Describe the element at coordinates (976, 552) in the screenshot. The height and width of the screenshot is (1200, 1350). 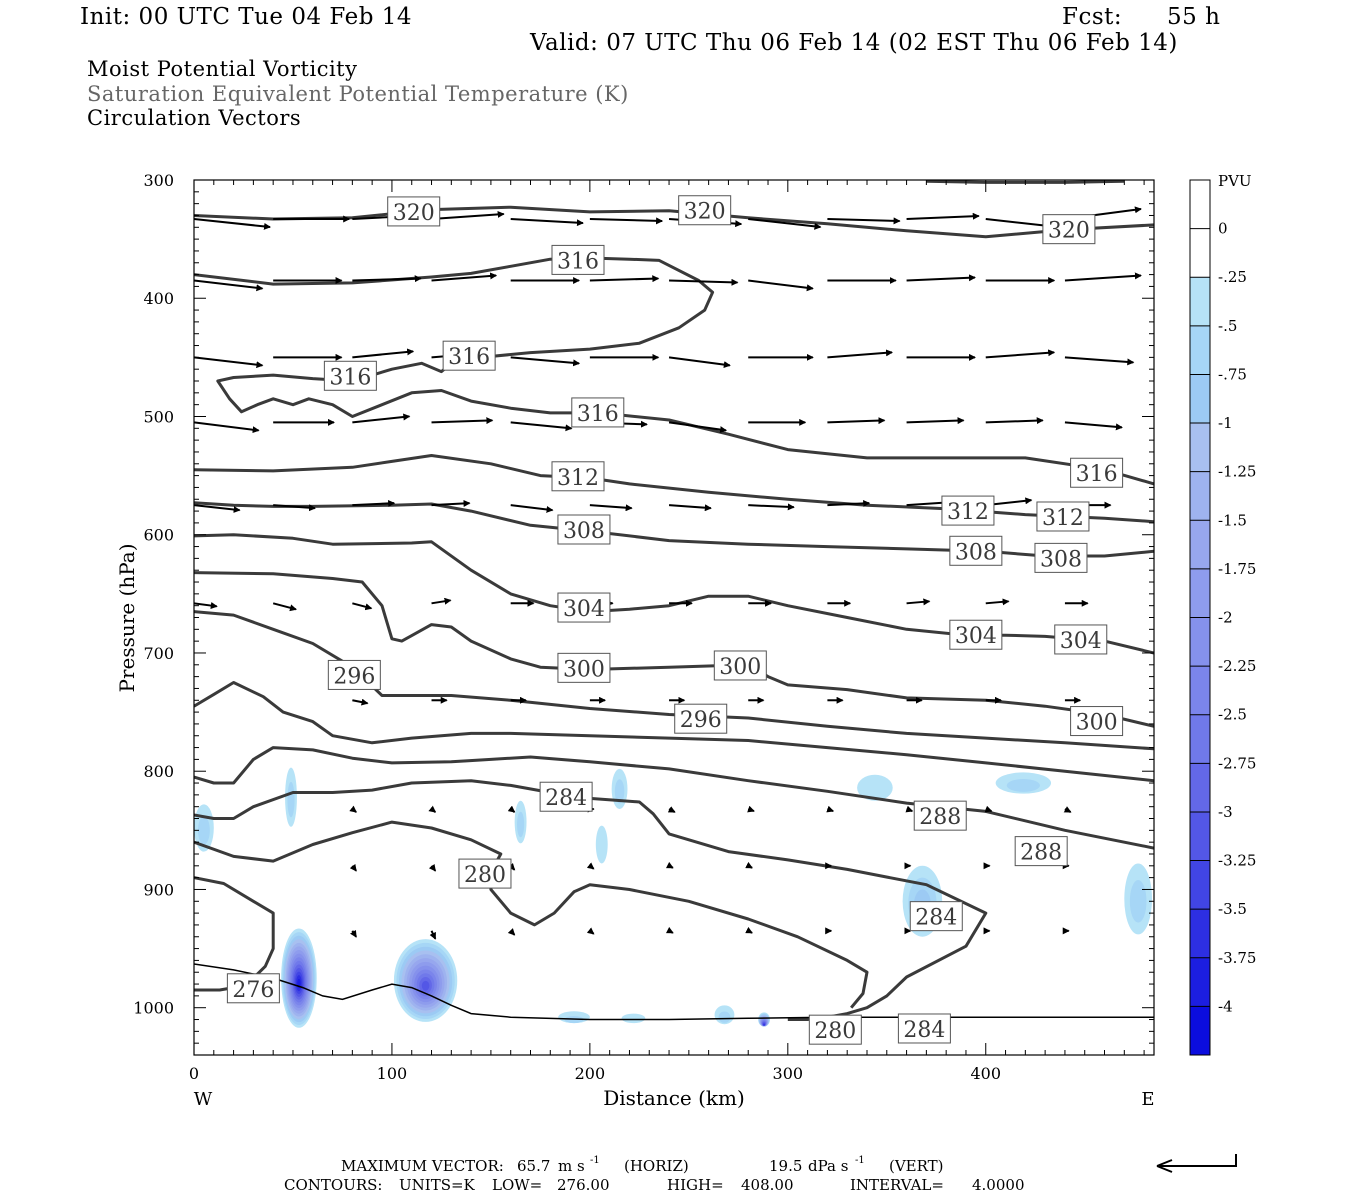
I see `contour-label-12: 308` at that location.